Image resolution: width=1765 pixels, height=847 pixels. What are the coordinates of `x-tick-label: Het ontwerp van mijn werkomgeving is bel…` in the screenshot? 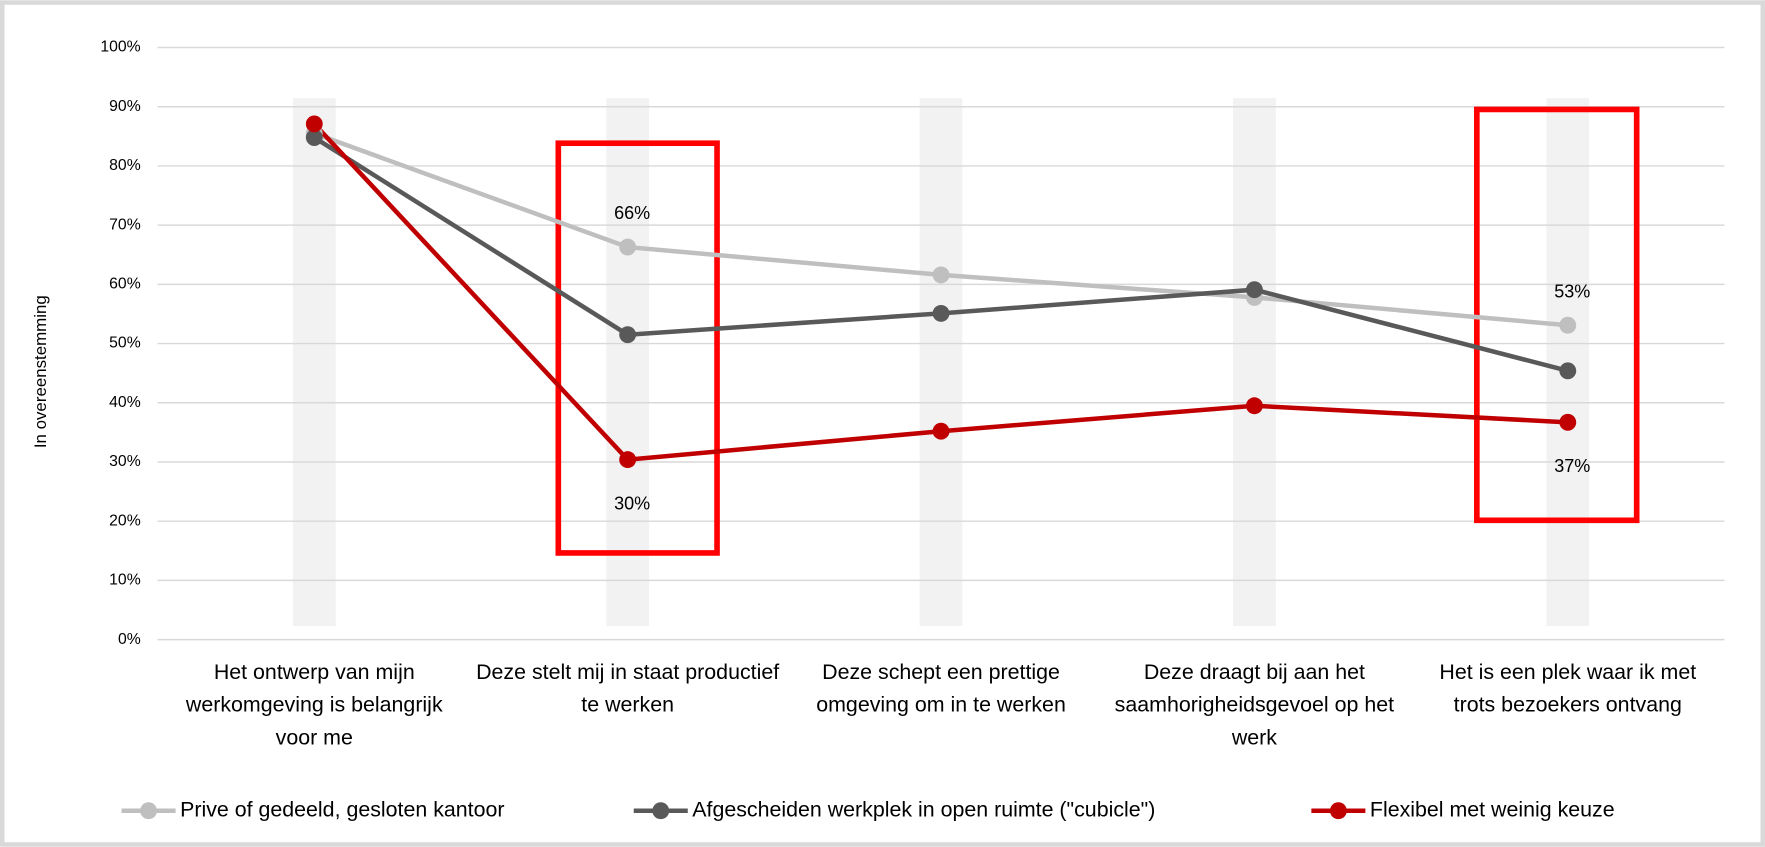 It's located at (314, 705).